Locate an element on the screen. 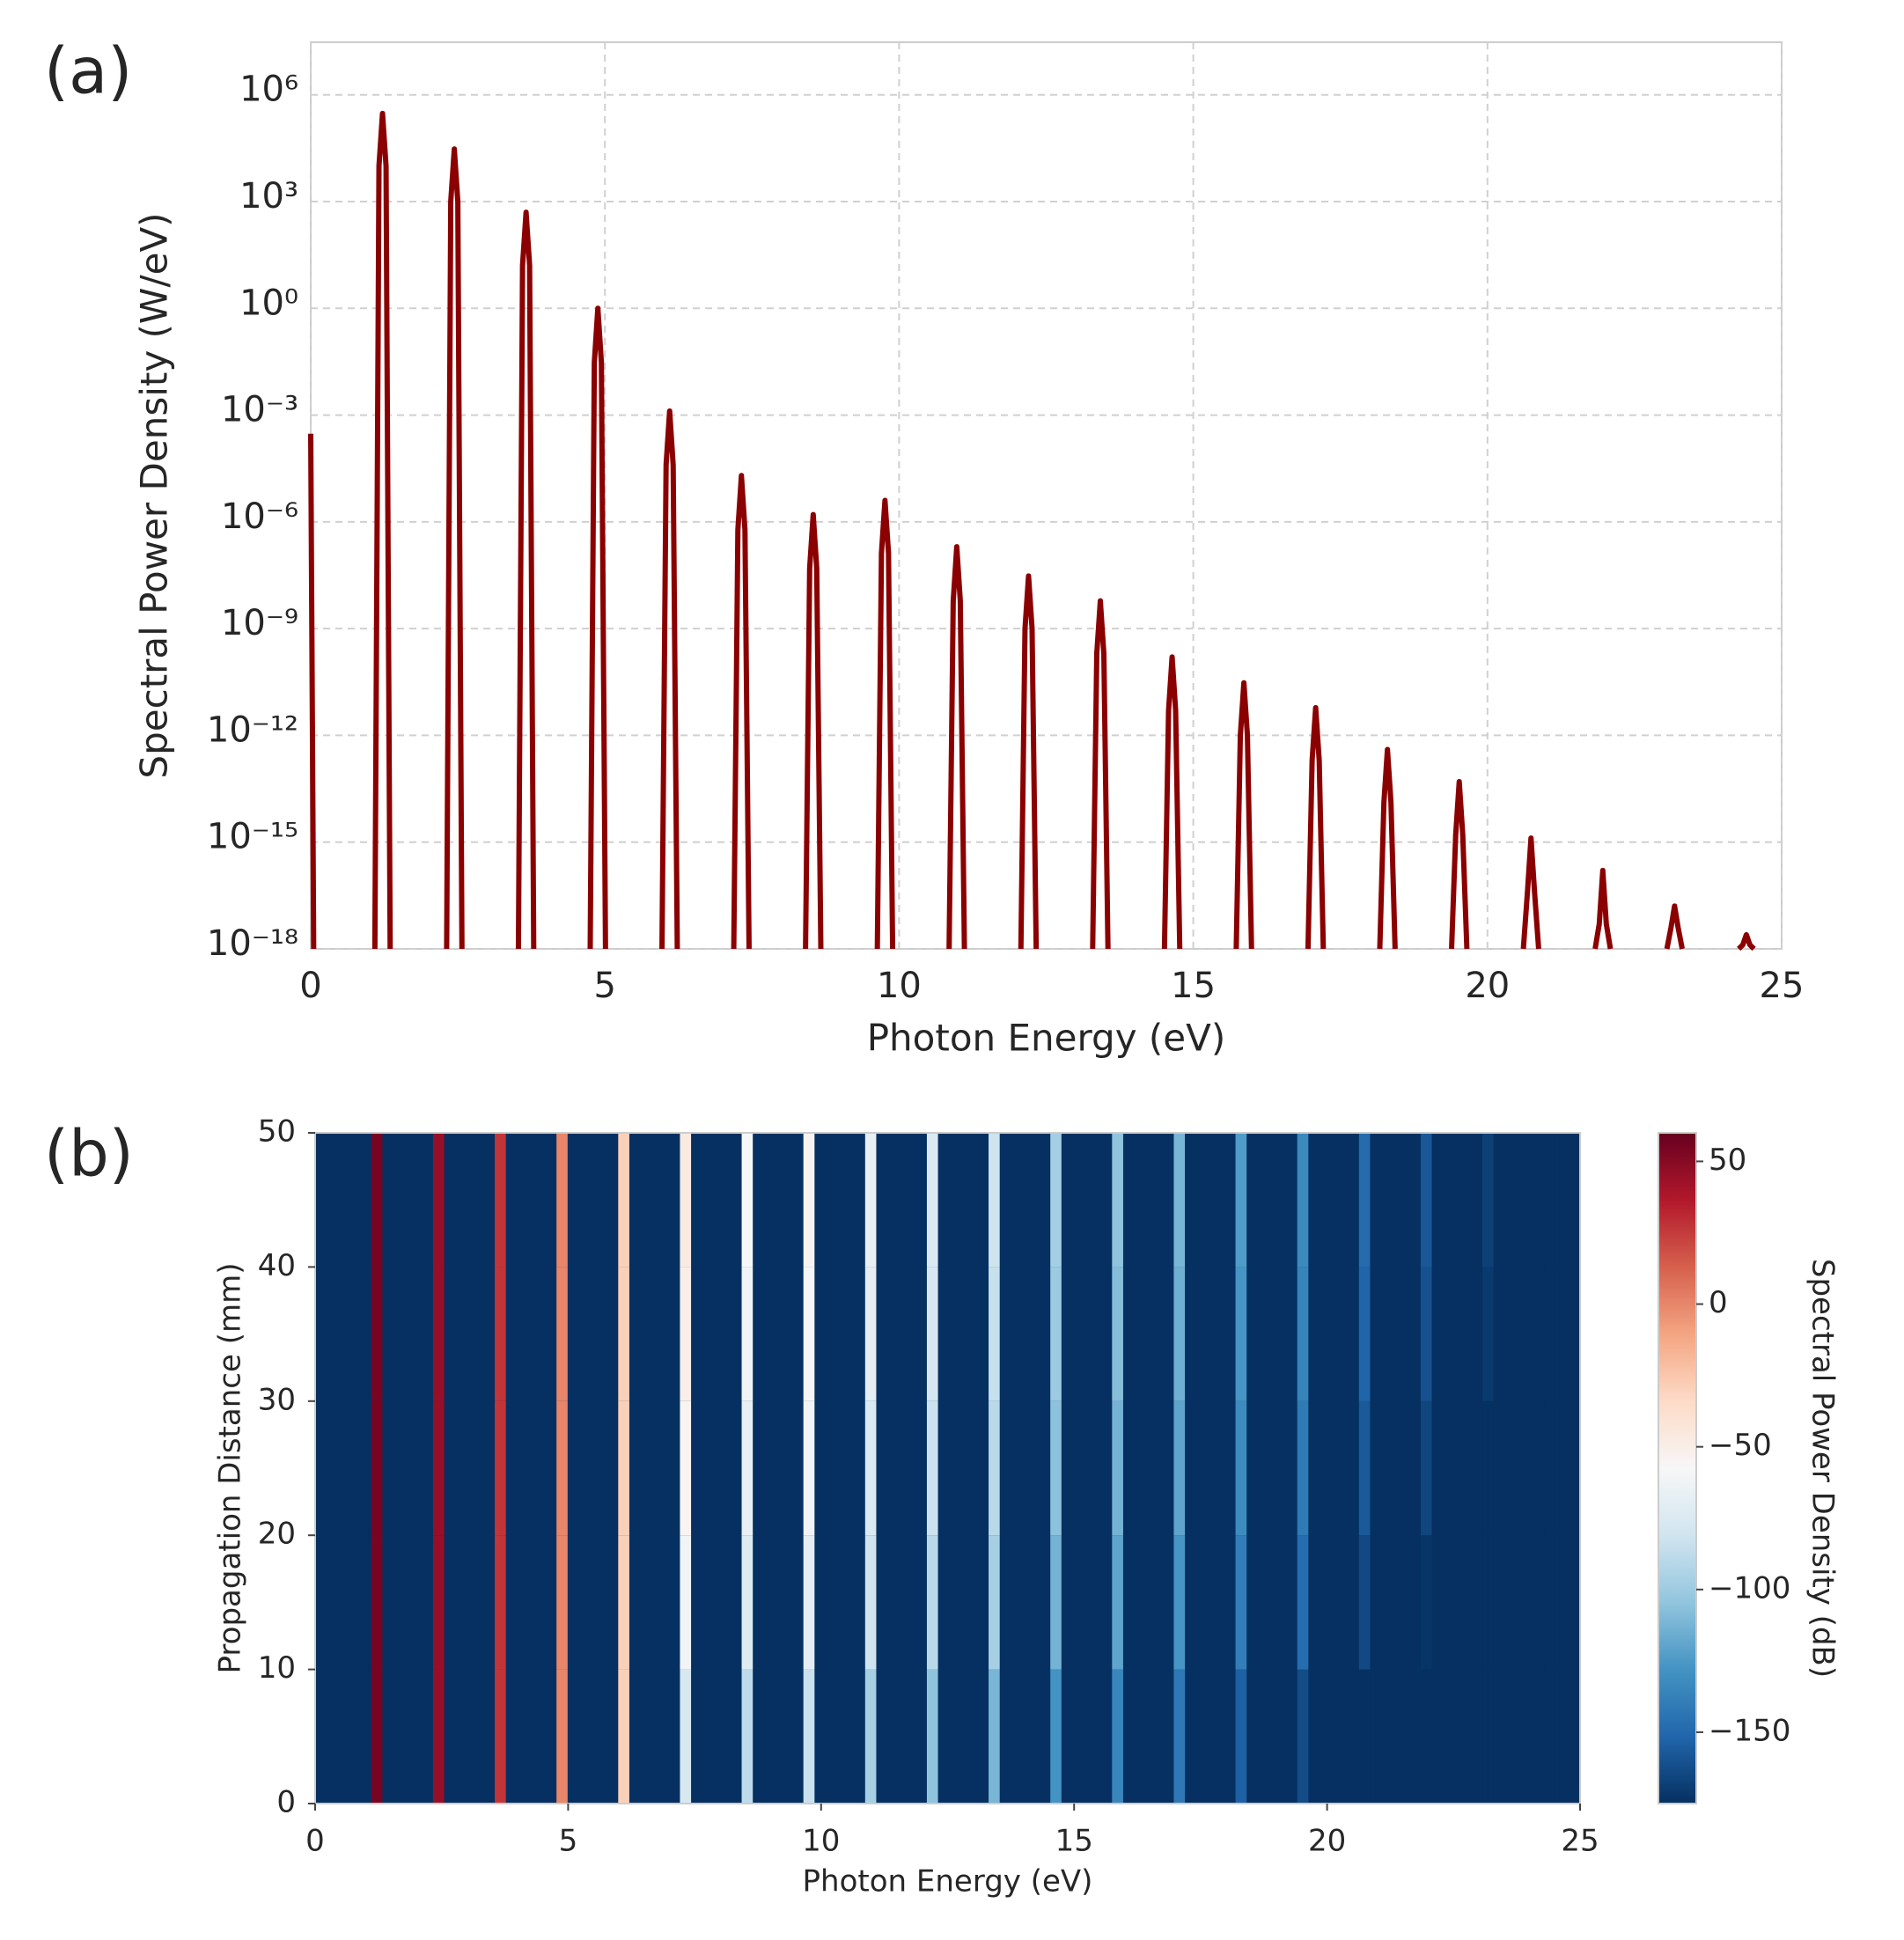  x-tick-label: 25 is located at coordinates (1782, 986).